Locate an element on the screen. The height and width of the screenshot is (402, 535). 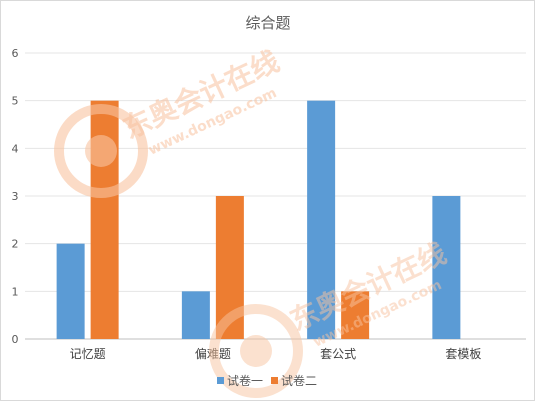
x-tick-label: 偏难题 is located at coordinates (213, 353).